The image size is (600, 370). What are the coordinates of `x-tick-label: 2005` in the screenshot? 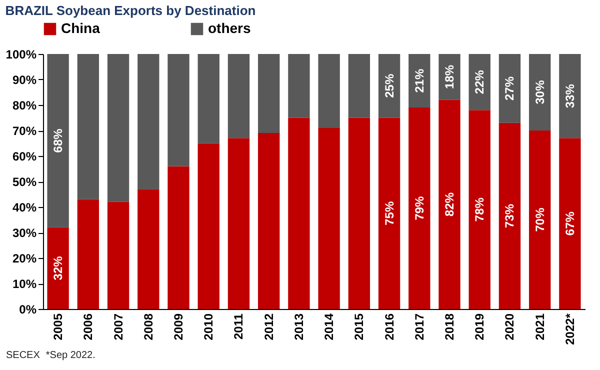 It's located at (58, 326).